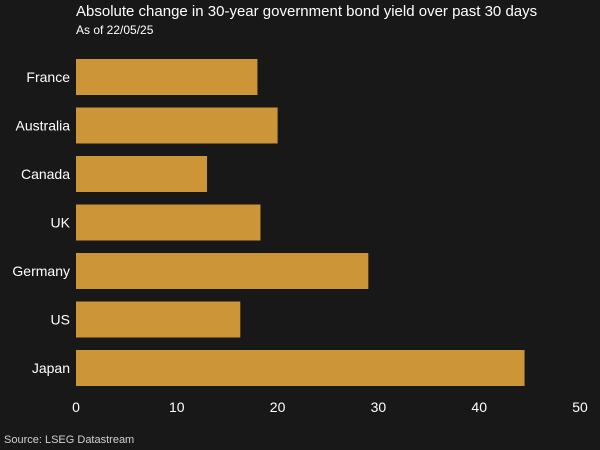  I want to click on category-label-canada: Canada, so click(45, 174).